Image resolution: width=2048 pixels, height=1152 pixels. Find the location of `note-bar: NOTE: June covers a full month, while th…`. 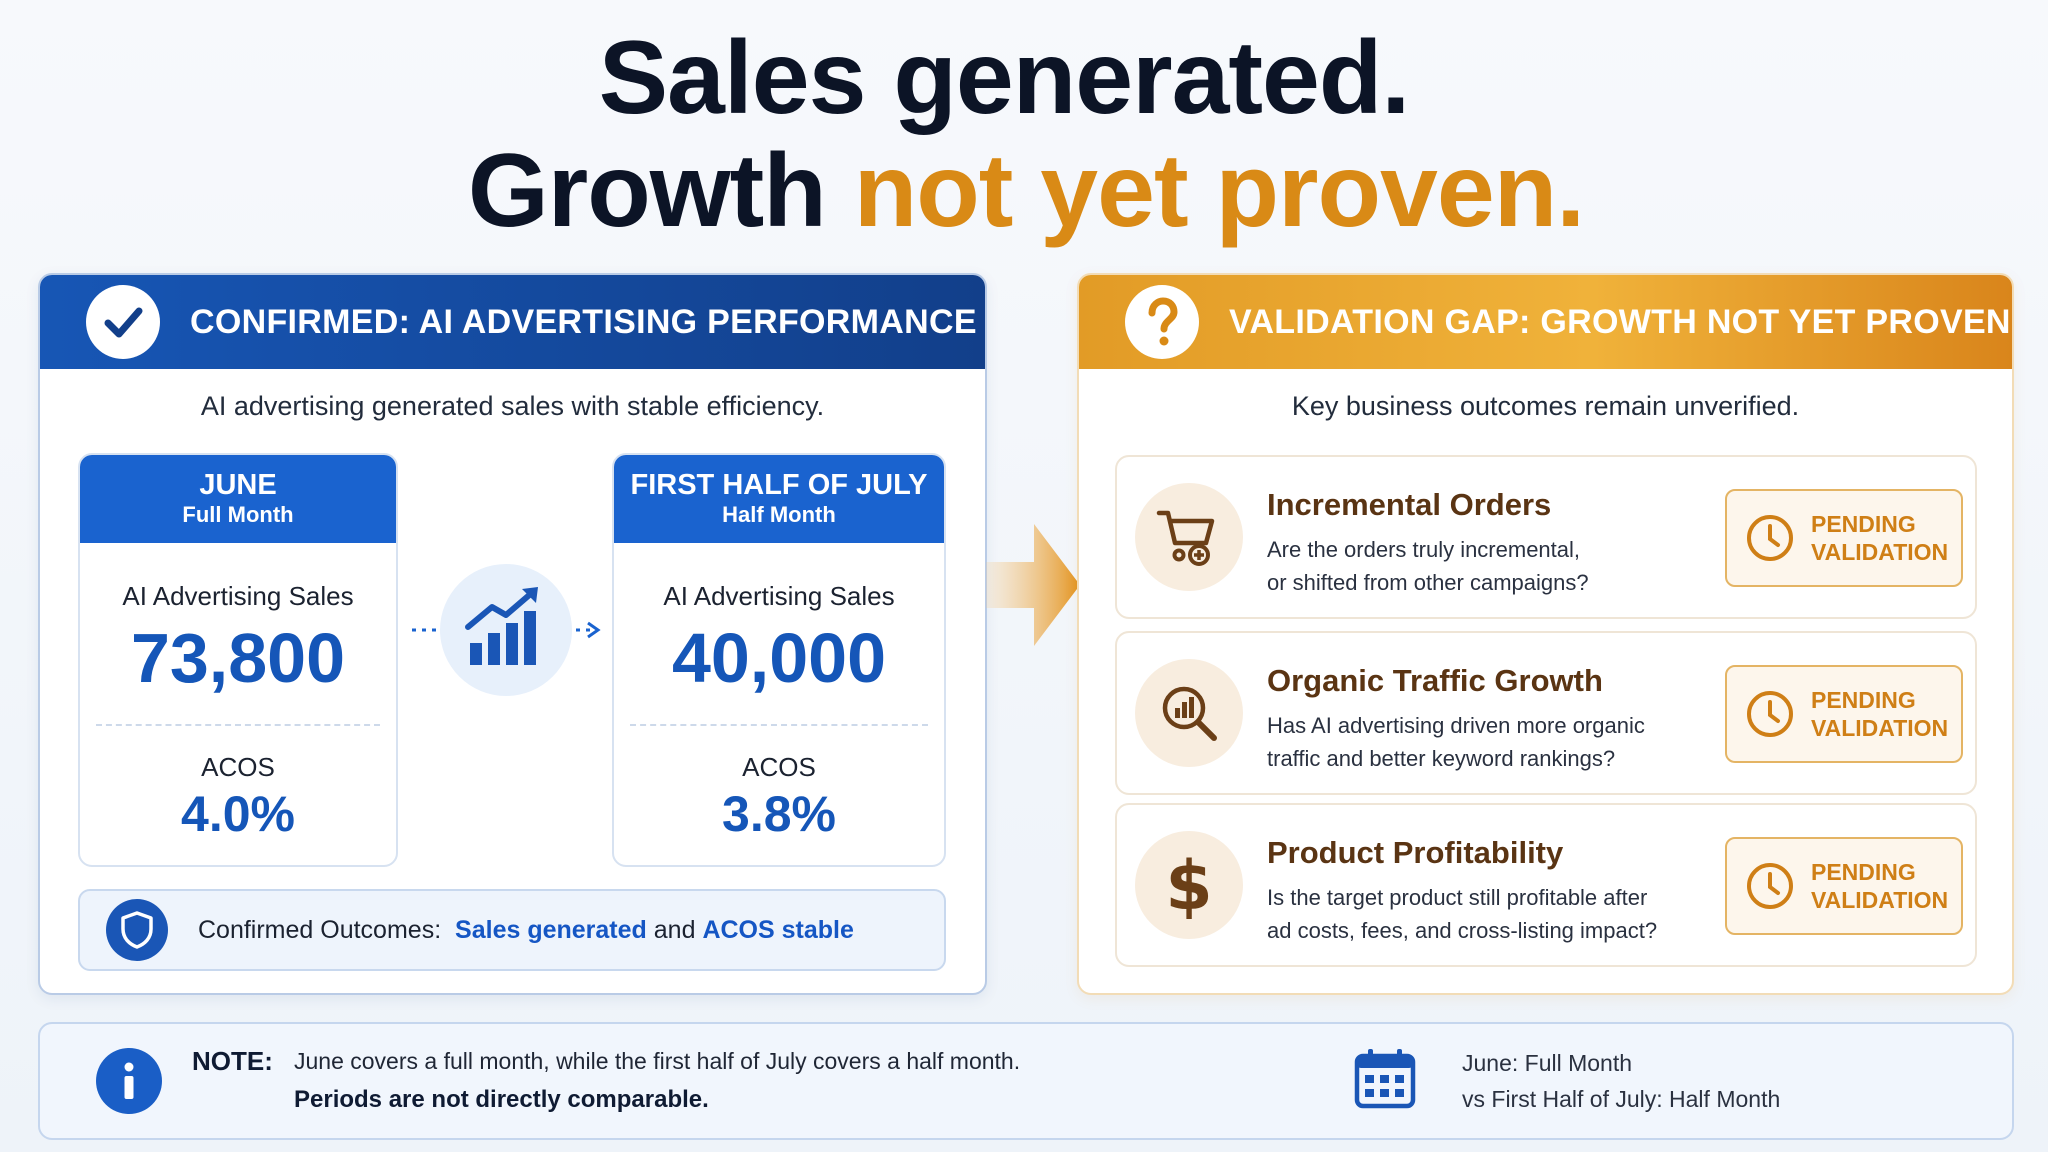

note-bar: NOTE: June covers a full month, while th… is located at coordinates (1026, 1081).